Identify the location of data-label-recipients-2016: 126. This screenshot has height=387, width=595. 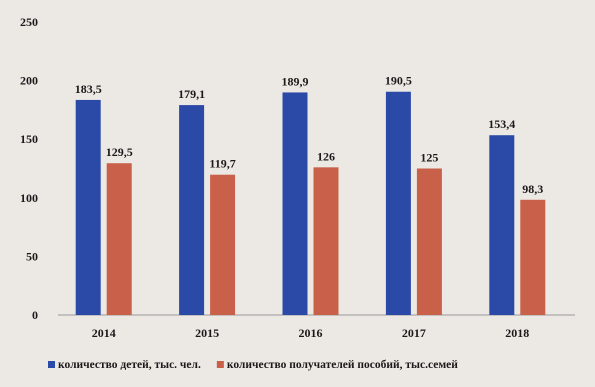
(326, 156).